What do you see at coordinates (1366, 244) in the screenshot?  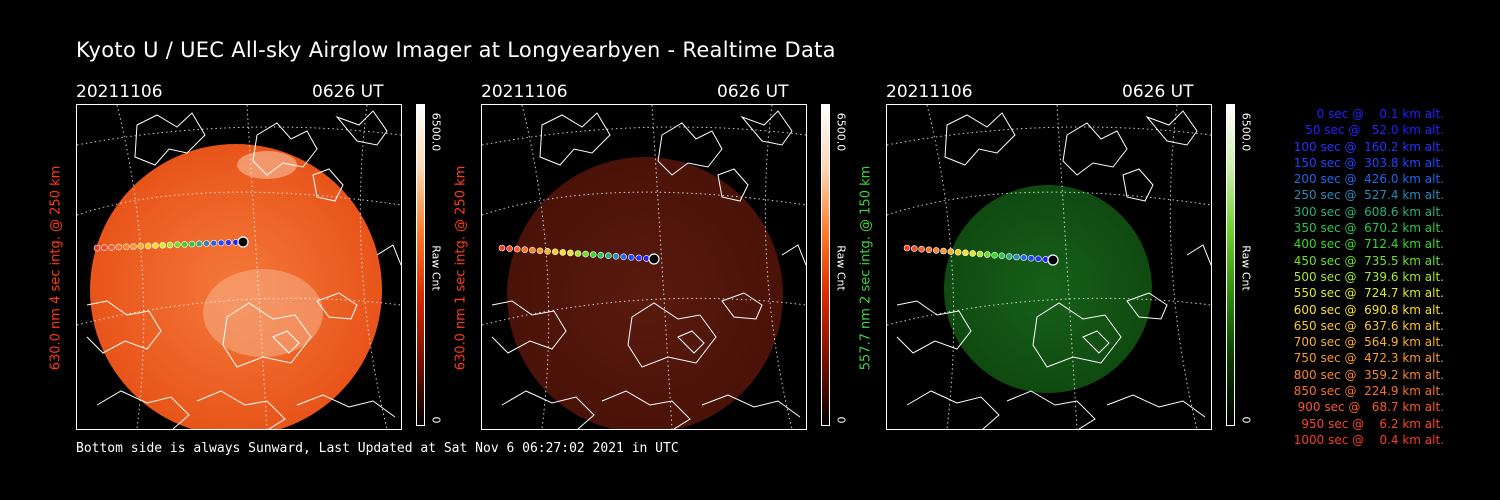 I see `legend-entry: 400 sec @ 712.4 km alt.` at bounding box center [1366, 244].